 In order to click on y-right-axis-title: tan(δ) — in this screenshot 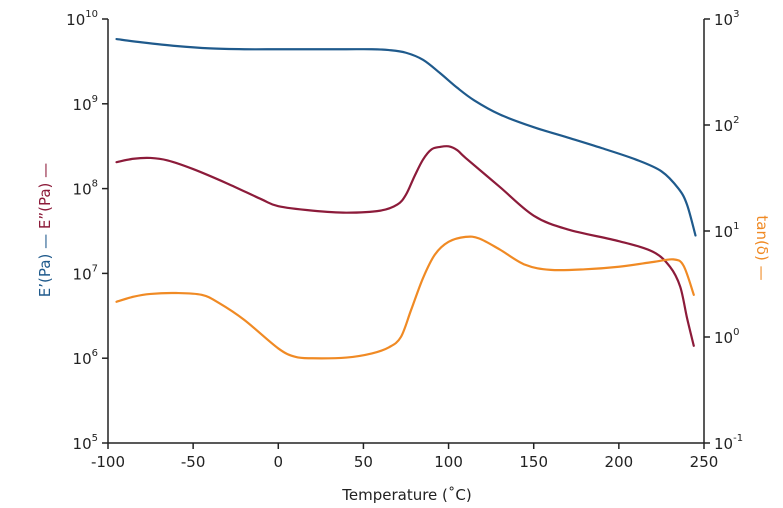, I will do `click(762, 247)`.